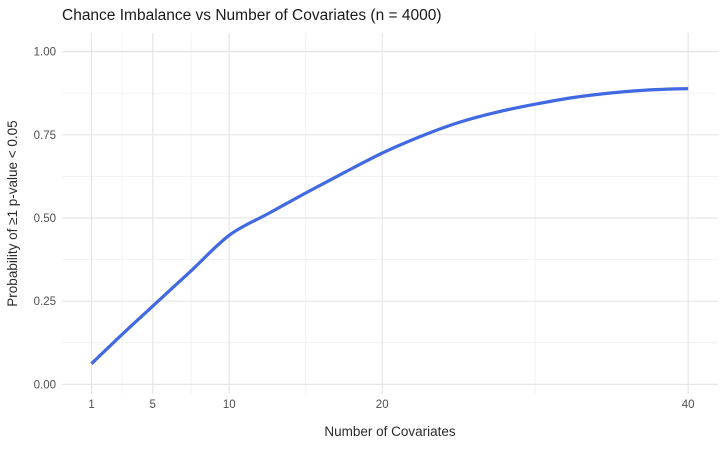 The image size is (728, 450). I want to click on y-tick-labels: 0.00 0.25 0.50 0.75 1.00, so click(45, 219).